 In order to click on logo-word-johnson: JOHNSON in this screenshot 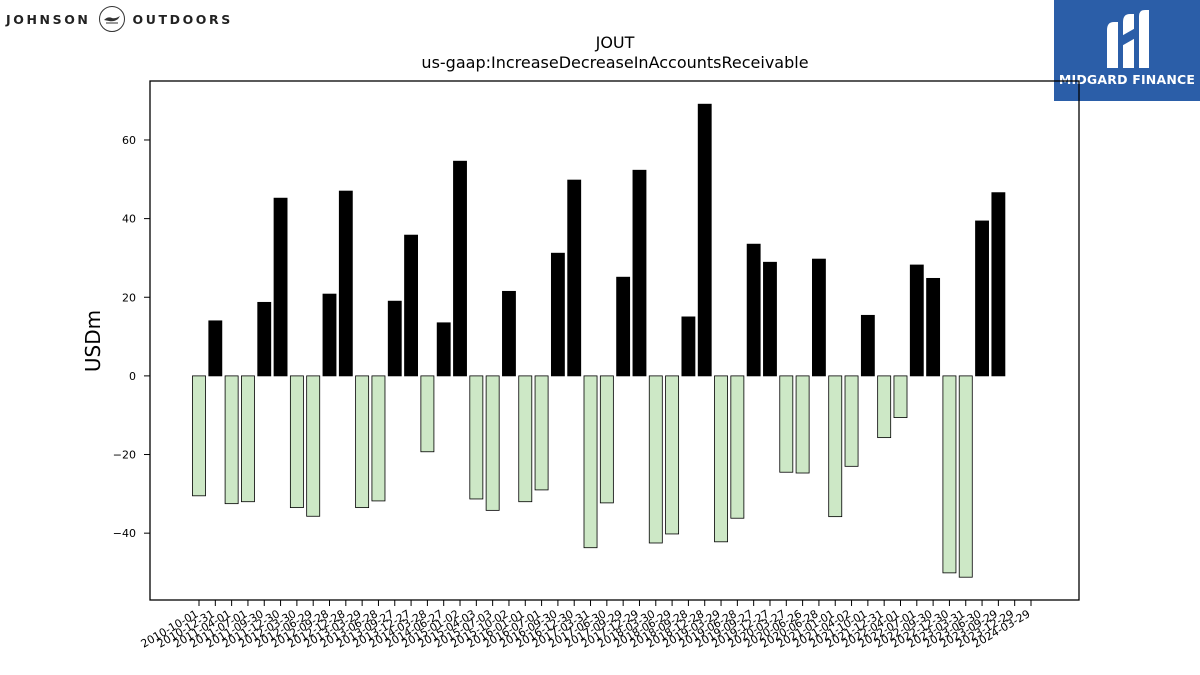, I will do `click(48, 19)`.